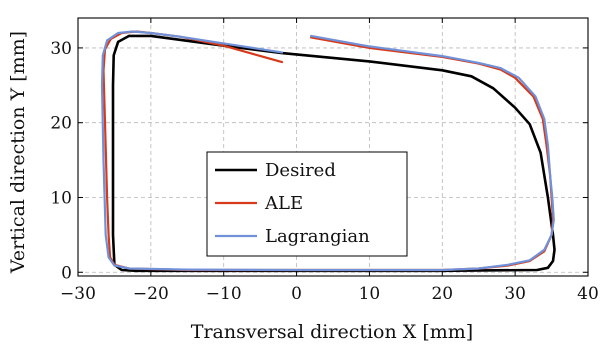 Image resolution: width=603 pixels, height=351 pixels. I want to click on y-axis-title: Vertical direction Y [mm], so click(18, 152).